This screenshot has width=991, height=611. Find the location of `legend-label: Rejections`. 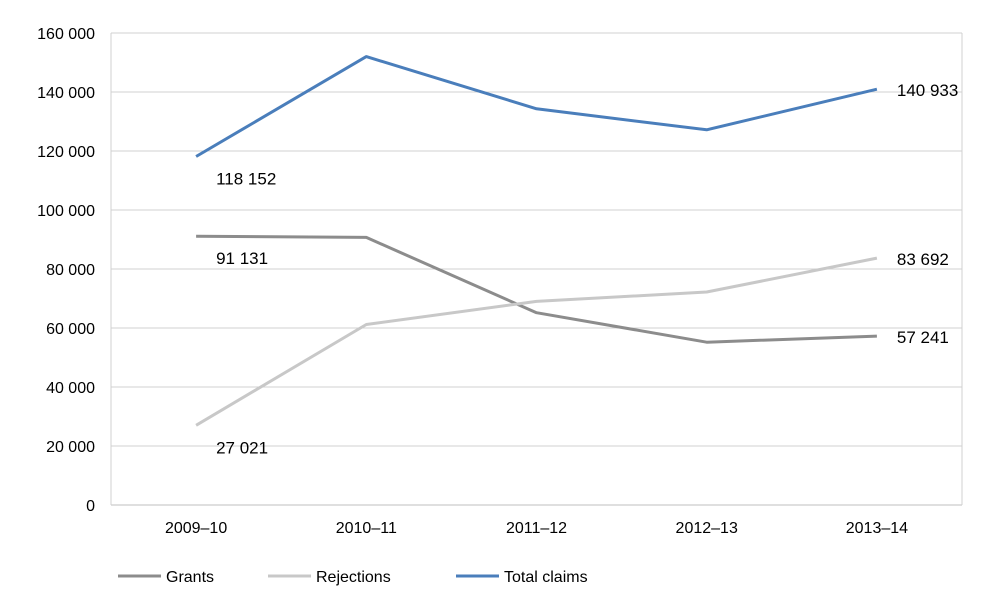

legend-label: Rejections is located at coordinates (353, 577).